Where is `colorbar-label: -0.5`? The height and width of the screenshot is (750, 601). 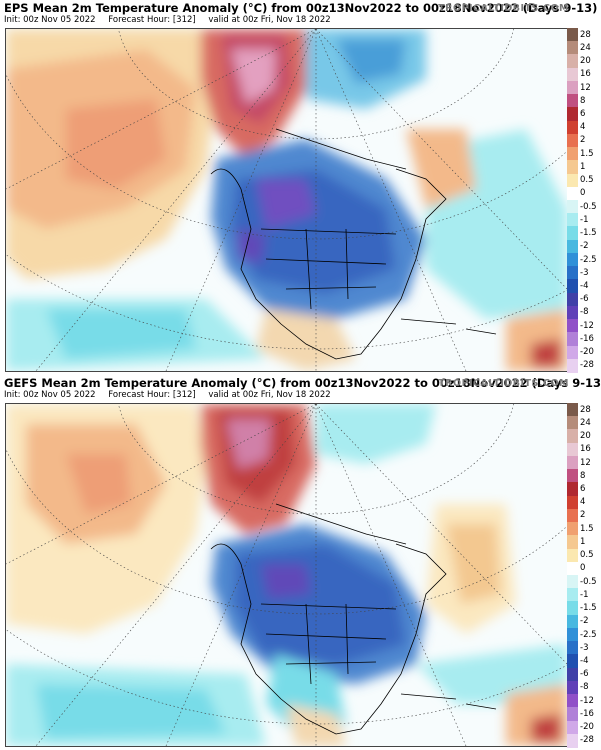
colorbar-label: -0.5 is located at coordinates (588, 206).